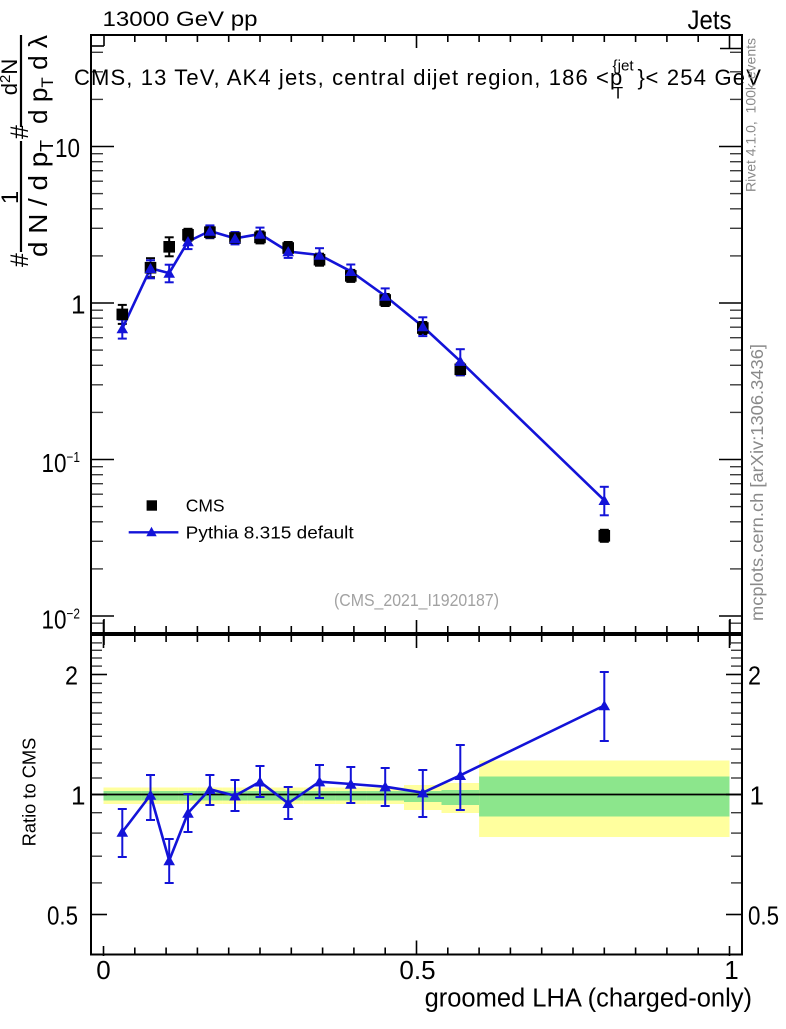  I want to click on svg-text: Ratio to CMS, so click(29, 792).